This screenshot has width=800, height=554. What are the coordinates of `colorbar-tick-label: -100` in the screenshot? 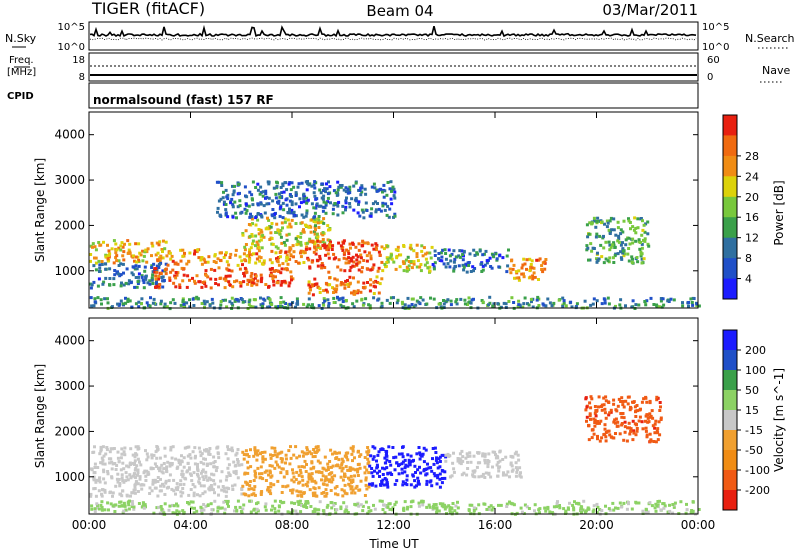 It's located at (757, 470).